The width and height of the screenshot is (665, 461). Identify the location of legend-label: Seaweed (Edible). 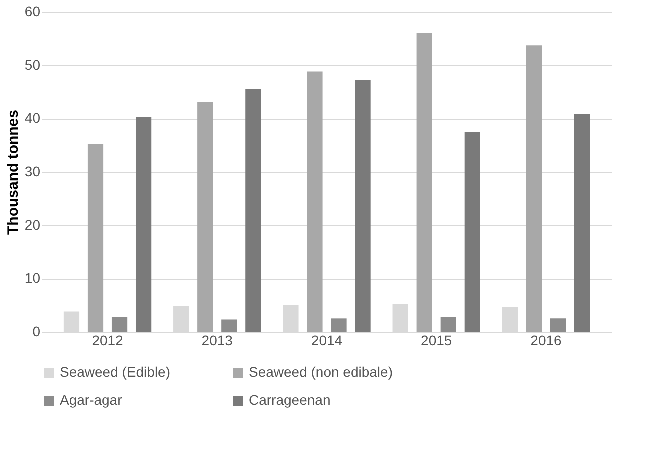
(115, 372).